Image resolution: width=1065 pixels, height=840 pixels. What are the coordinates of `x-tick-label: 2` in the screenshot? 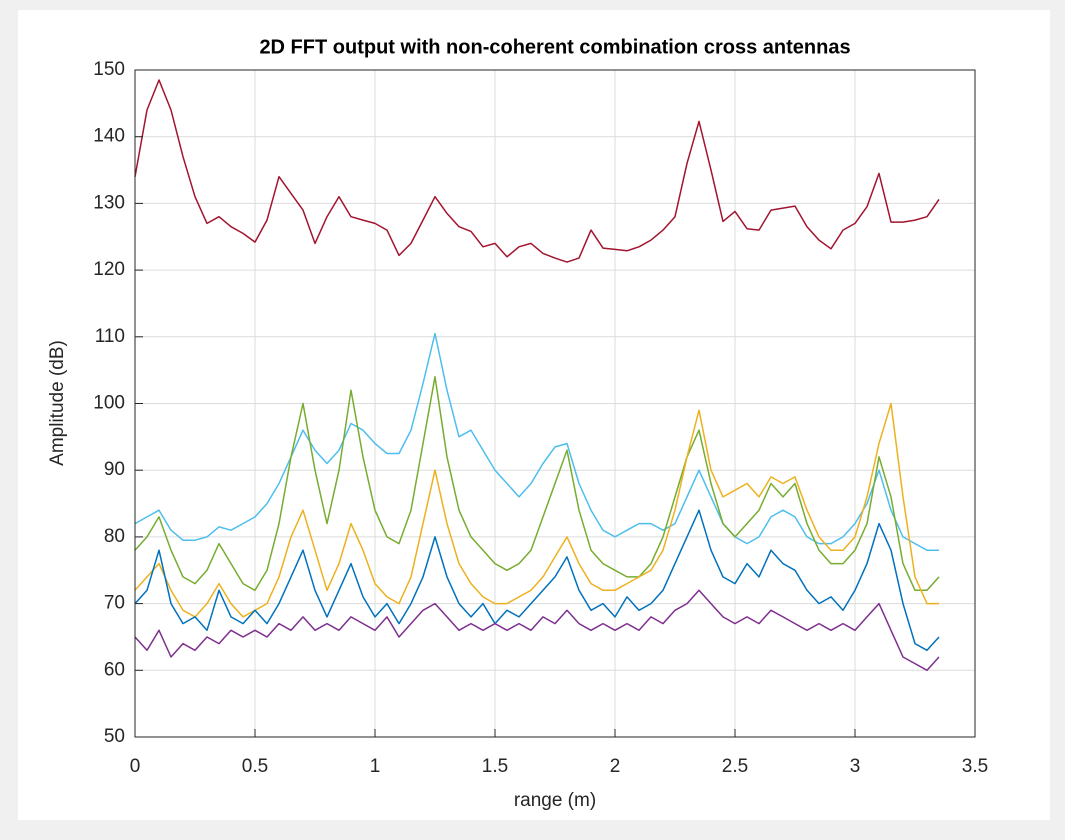 It's located at (615, 766).